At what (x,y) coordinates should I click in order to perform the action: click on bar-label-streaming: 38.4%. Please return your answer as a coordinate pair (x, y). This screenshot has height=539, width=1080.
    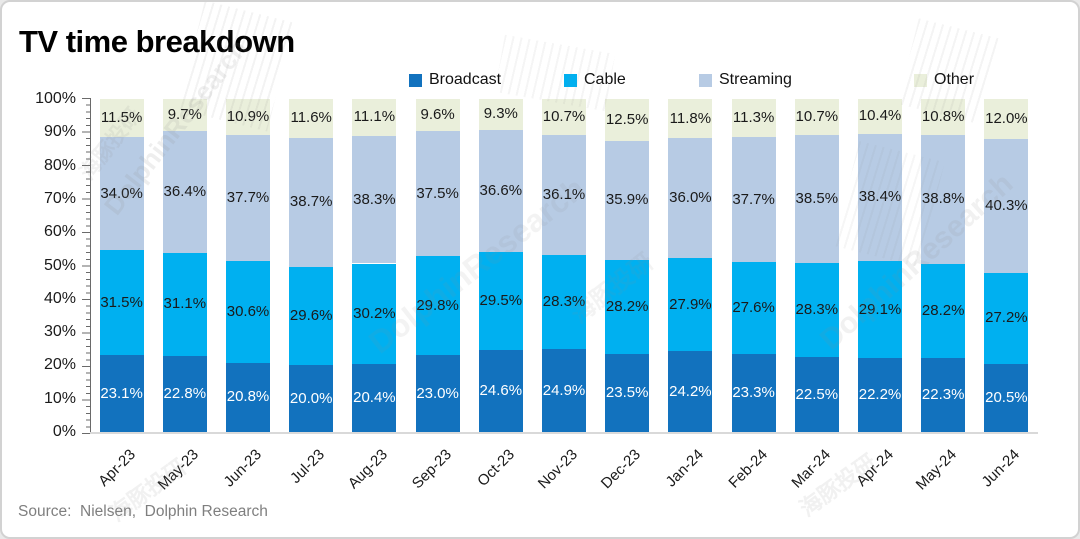
    Looking at the image, I should click on (880, 197).